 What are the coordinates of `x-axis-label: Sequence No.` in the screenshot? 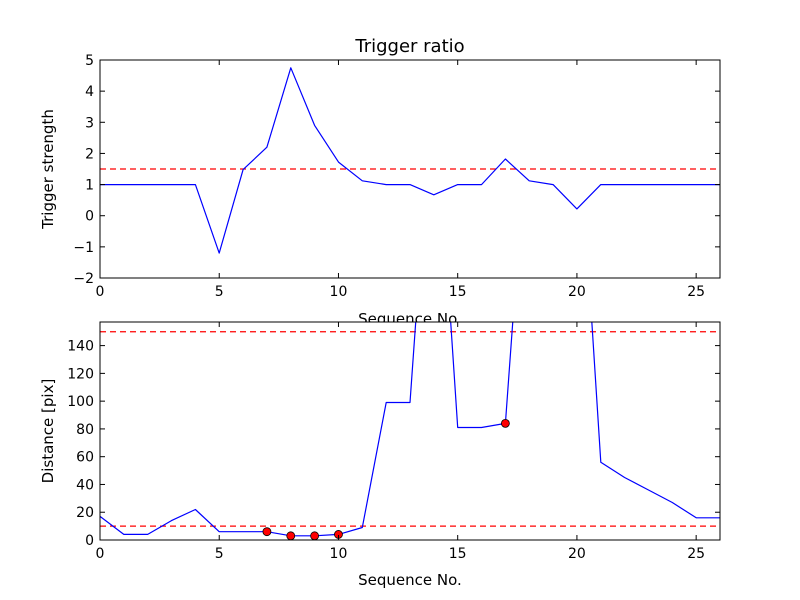 It's located at (410, 580).